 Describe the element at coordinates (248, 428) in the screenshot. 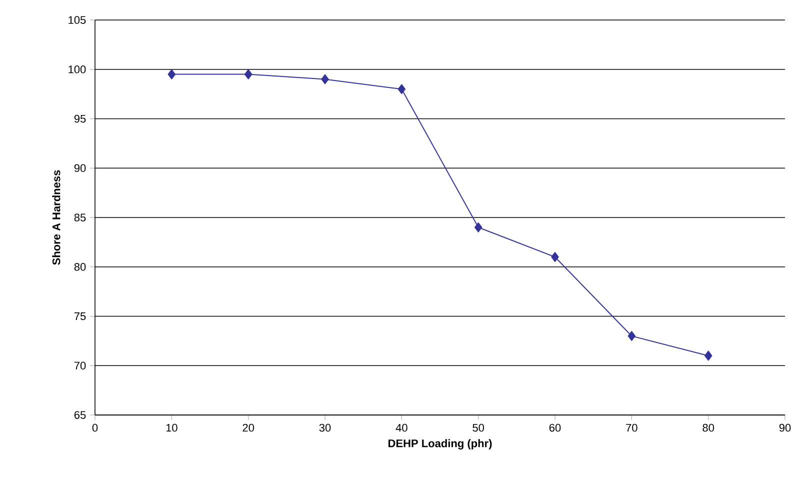

I see `x-tick-label: 20` at that location.